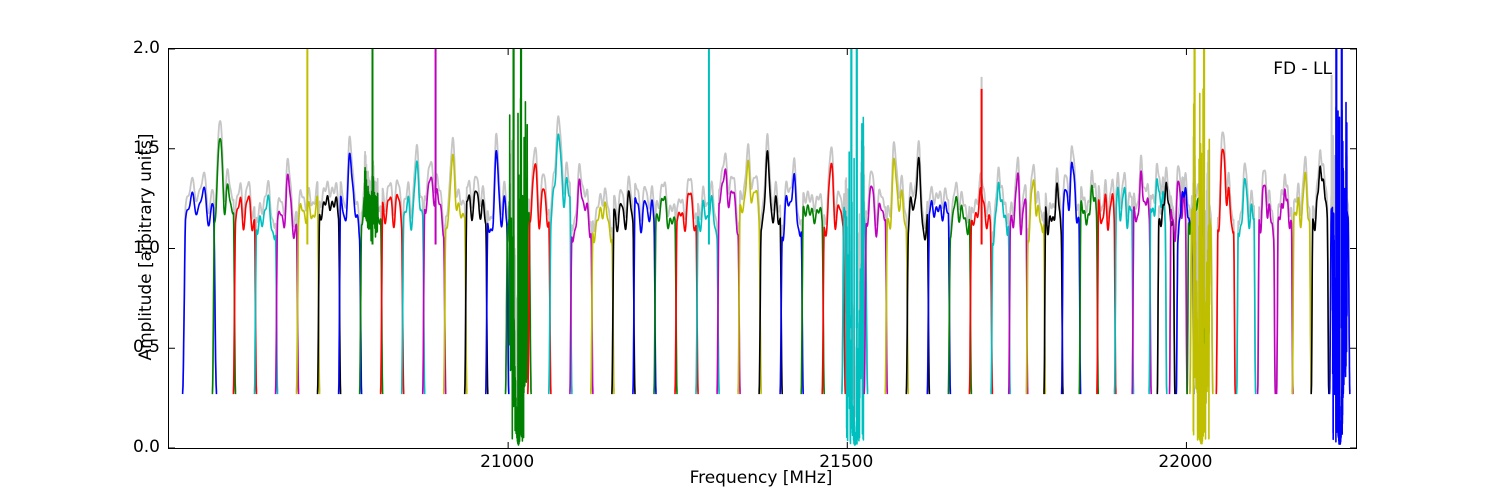  What do you see at coordinates (1226, 271) in the screenshot?
I see `subband-trace-53-r` at bounding box center [1226, 271].